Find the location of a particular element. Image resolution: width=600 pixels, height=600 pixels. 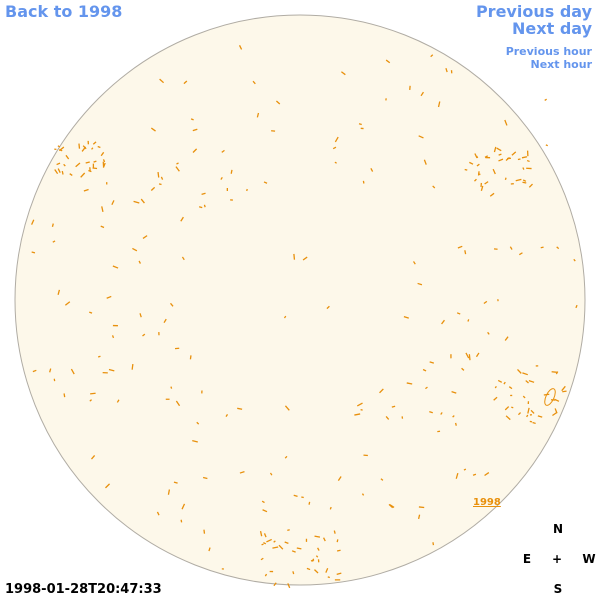

region-link: 1998 is located at coordinates (487, 502).